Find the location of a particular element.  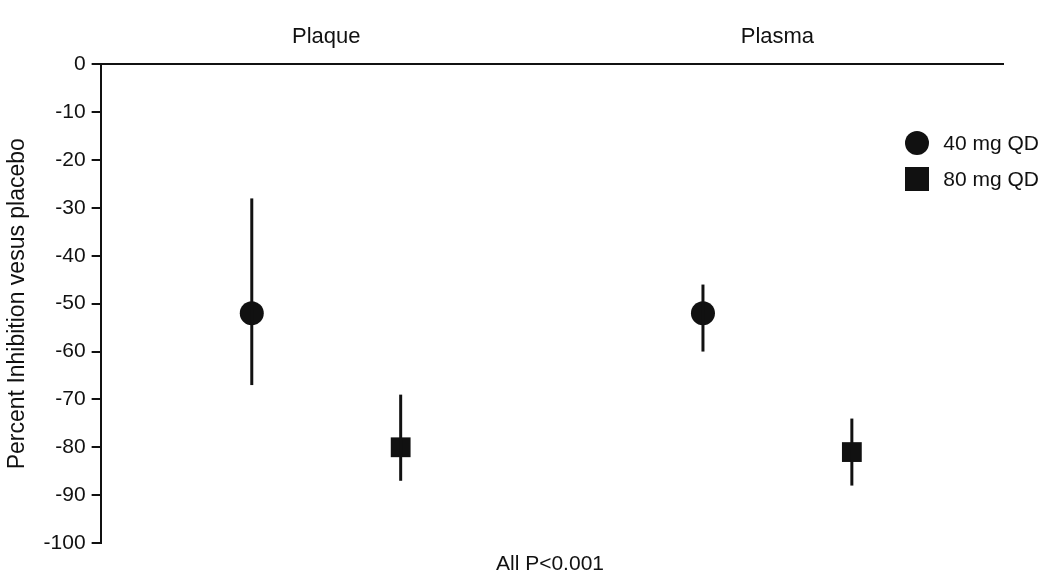

text: All P<0.001 is located at coordinates (550, 563).